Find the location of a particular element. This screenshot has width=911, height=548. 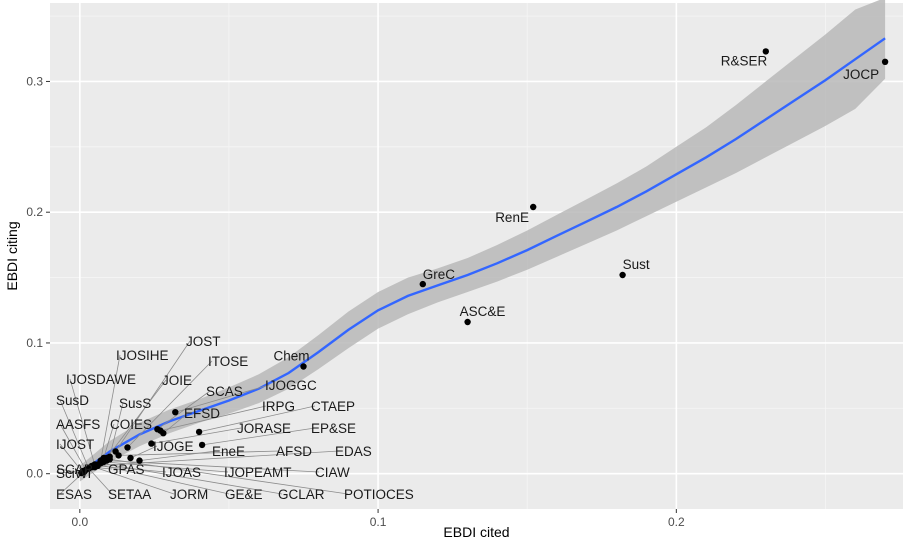

x-tick-label: 0.2 is located at coordinates (676, 522).